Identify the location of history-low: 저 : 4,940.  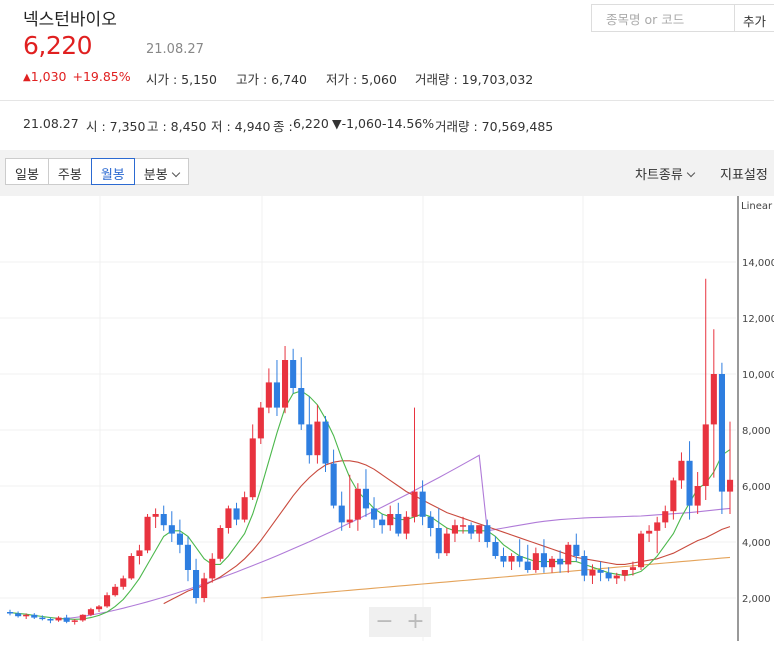
(241, 126).